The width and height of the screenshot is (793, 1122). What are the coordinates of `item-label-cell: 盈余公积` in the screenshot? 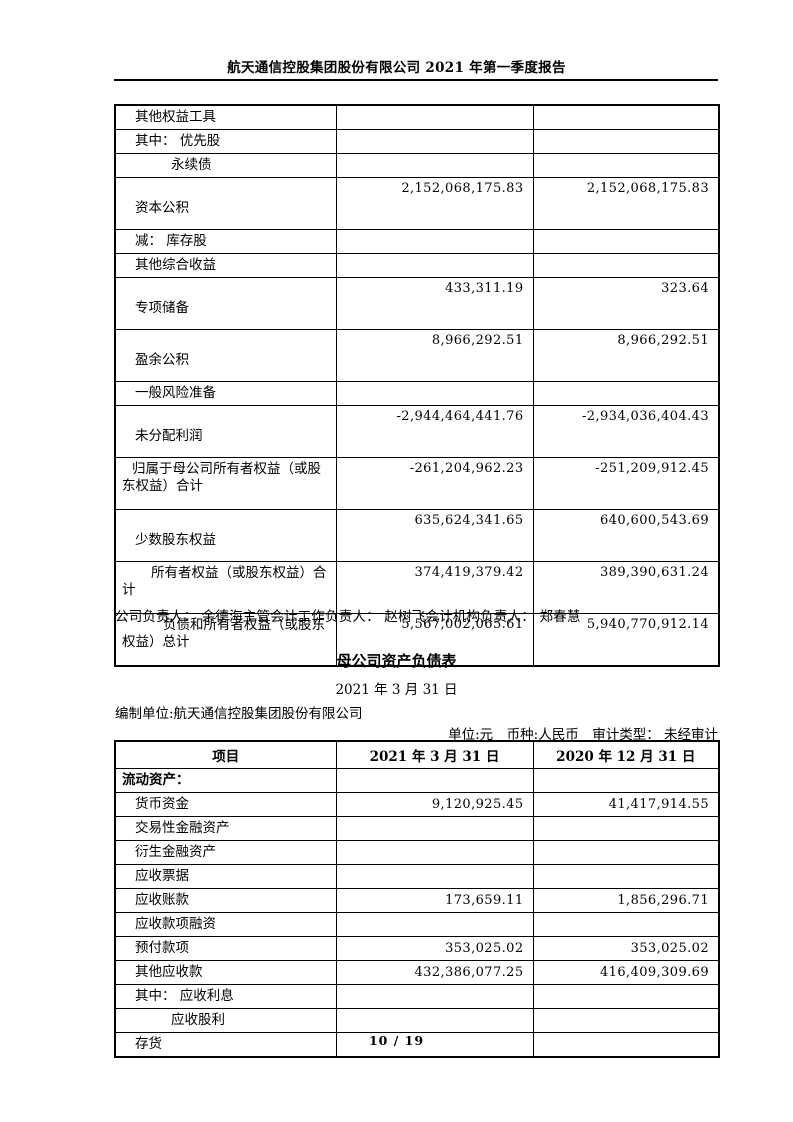 It's located at (225, 355).